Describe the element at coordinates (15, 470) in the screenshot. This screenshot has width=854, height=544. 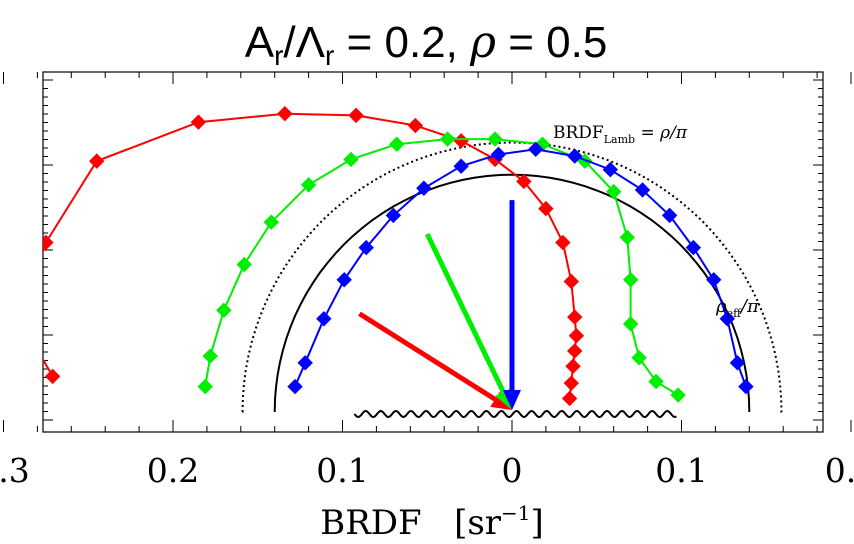
I see `x-tick-label: 0.3` at that location.